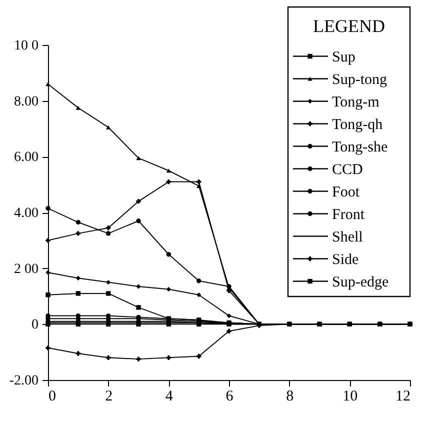 The width and height of the screenshot is (442, 425). Describe the element at coordinates (26, 158) in the screenshot. I see `y-tick-label: 6.00` at that location.